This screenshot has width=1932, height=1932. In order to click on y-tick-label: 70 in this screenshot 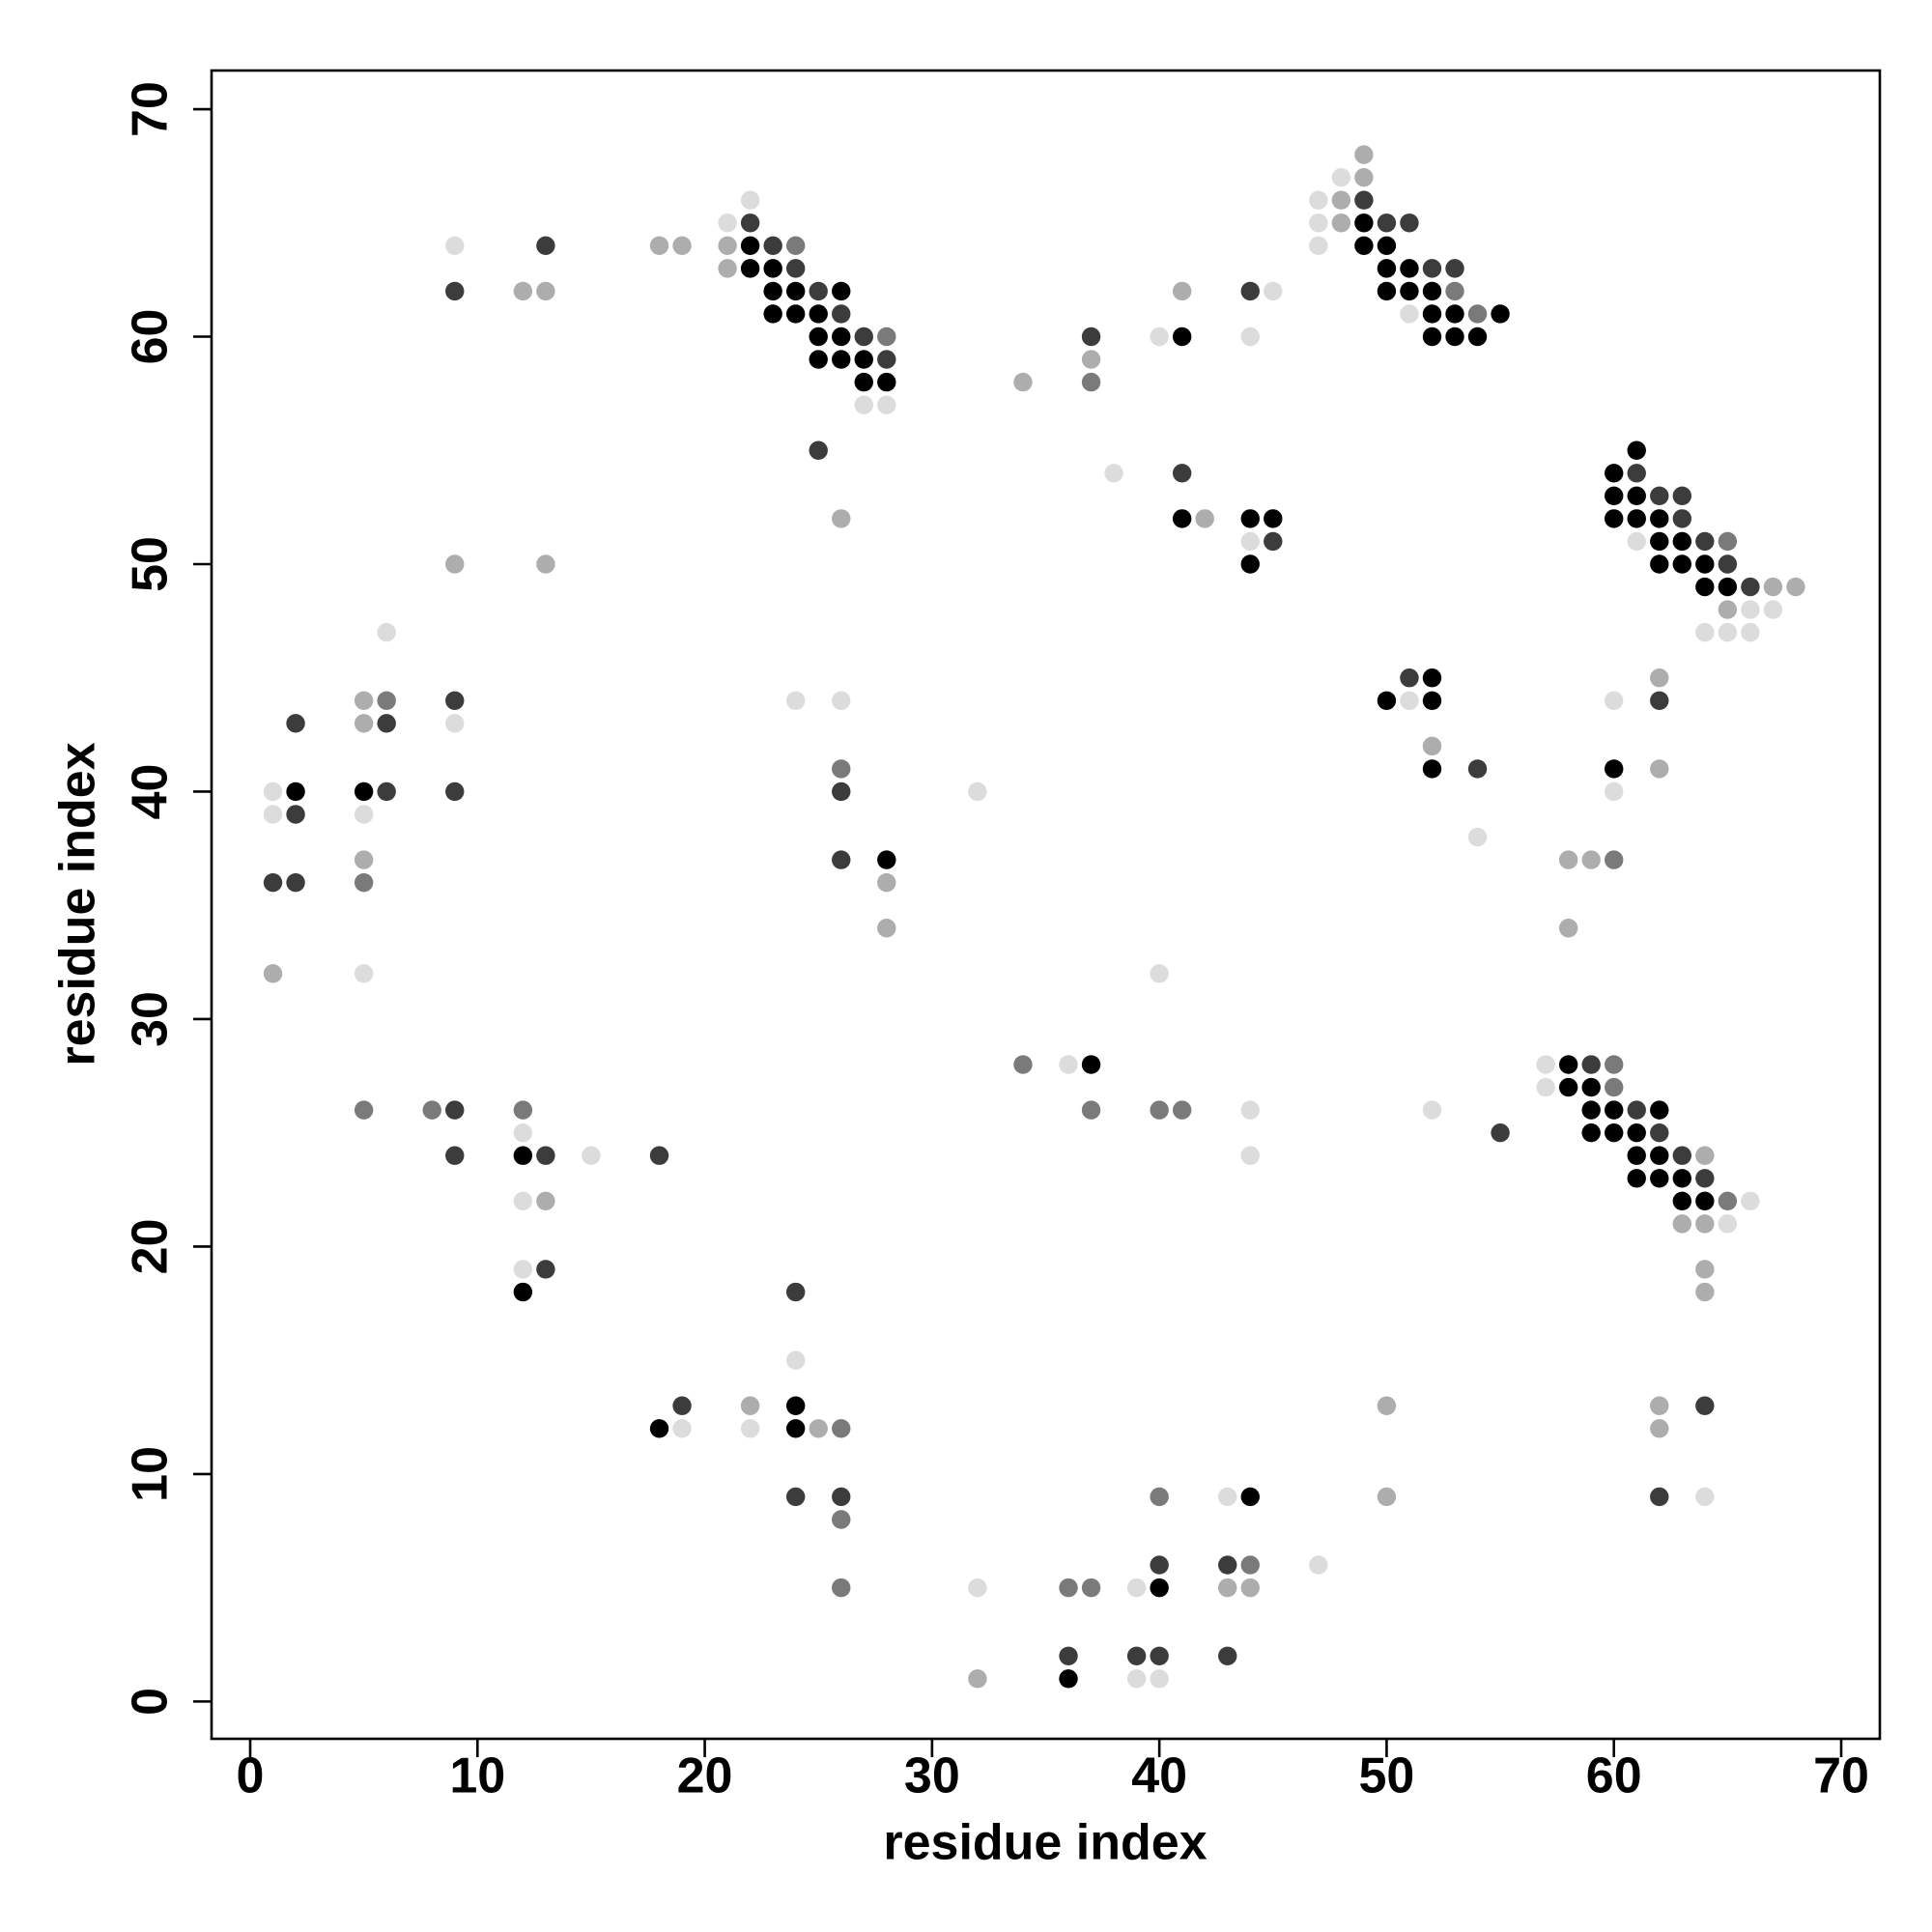, I will do `click(151, 109)`.